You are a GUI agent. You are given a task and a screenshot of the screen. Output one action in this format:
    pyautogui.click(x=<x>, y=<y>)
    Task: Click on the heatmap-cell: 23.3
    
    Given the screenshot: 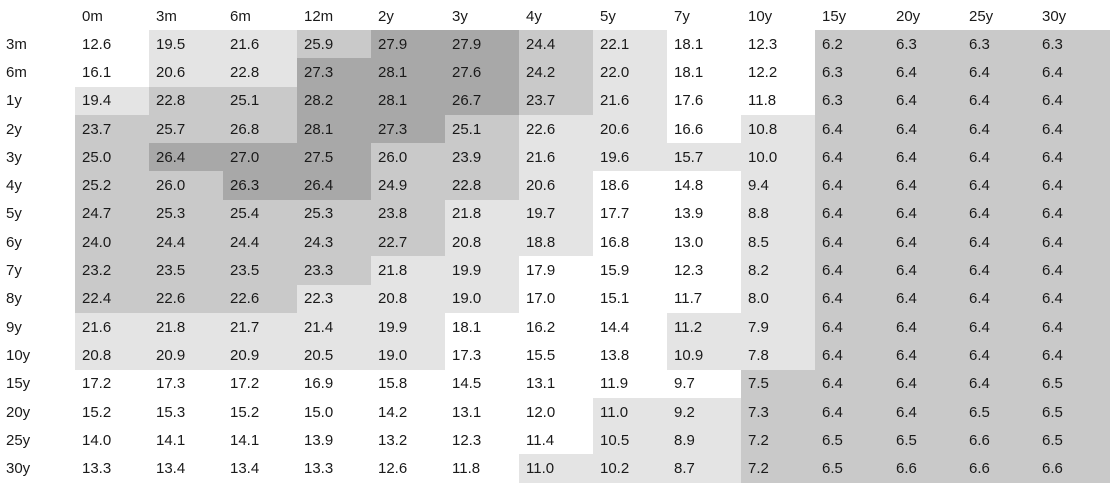 What is the action you would take?
    pyautogui.click(x=334, y=270)
    